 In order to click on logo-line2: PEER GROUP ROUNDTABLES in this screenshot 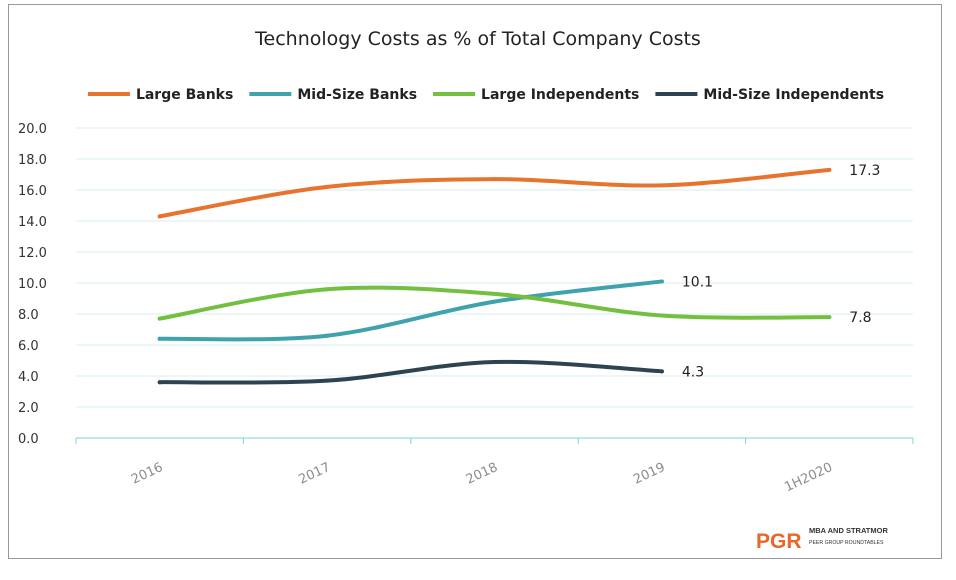, I will do `click(846, 543)`.